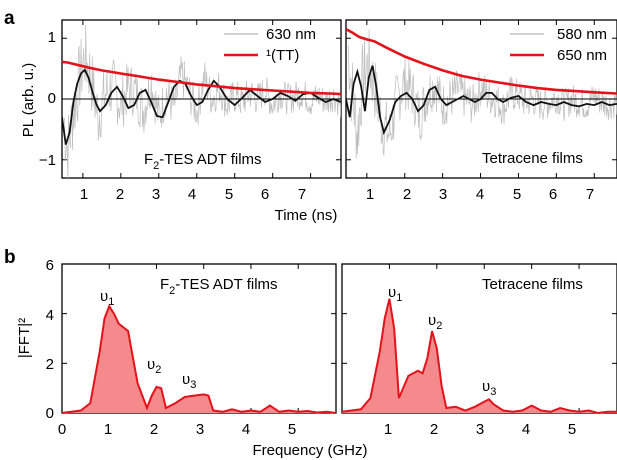 Image resolution: width=617 pixels, height=460 pixels. I want to click on panel-a-left-legend: 630 nm ¹(TT), so click(270, 45).